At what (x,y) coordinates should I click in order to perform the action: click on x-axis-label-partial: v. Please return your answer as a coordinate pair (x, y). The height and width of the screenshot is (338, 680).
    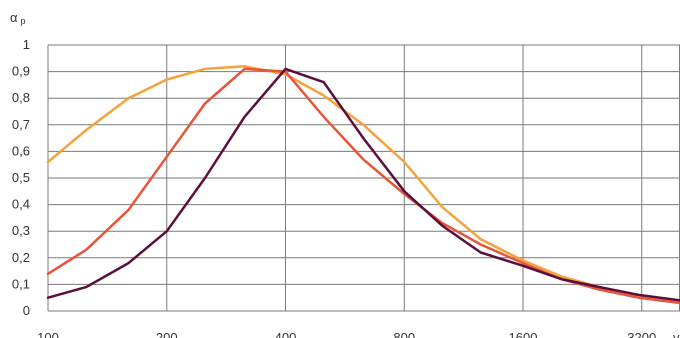
    Looking at the image, I should click on (676, 334).